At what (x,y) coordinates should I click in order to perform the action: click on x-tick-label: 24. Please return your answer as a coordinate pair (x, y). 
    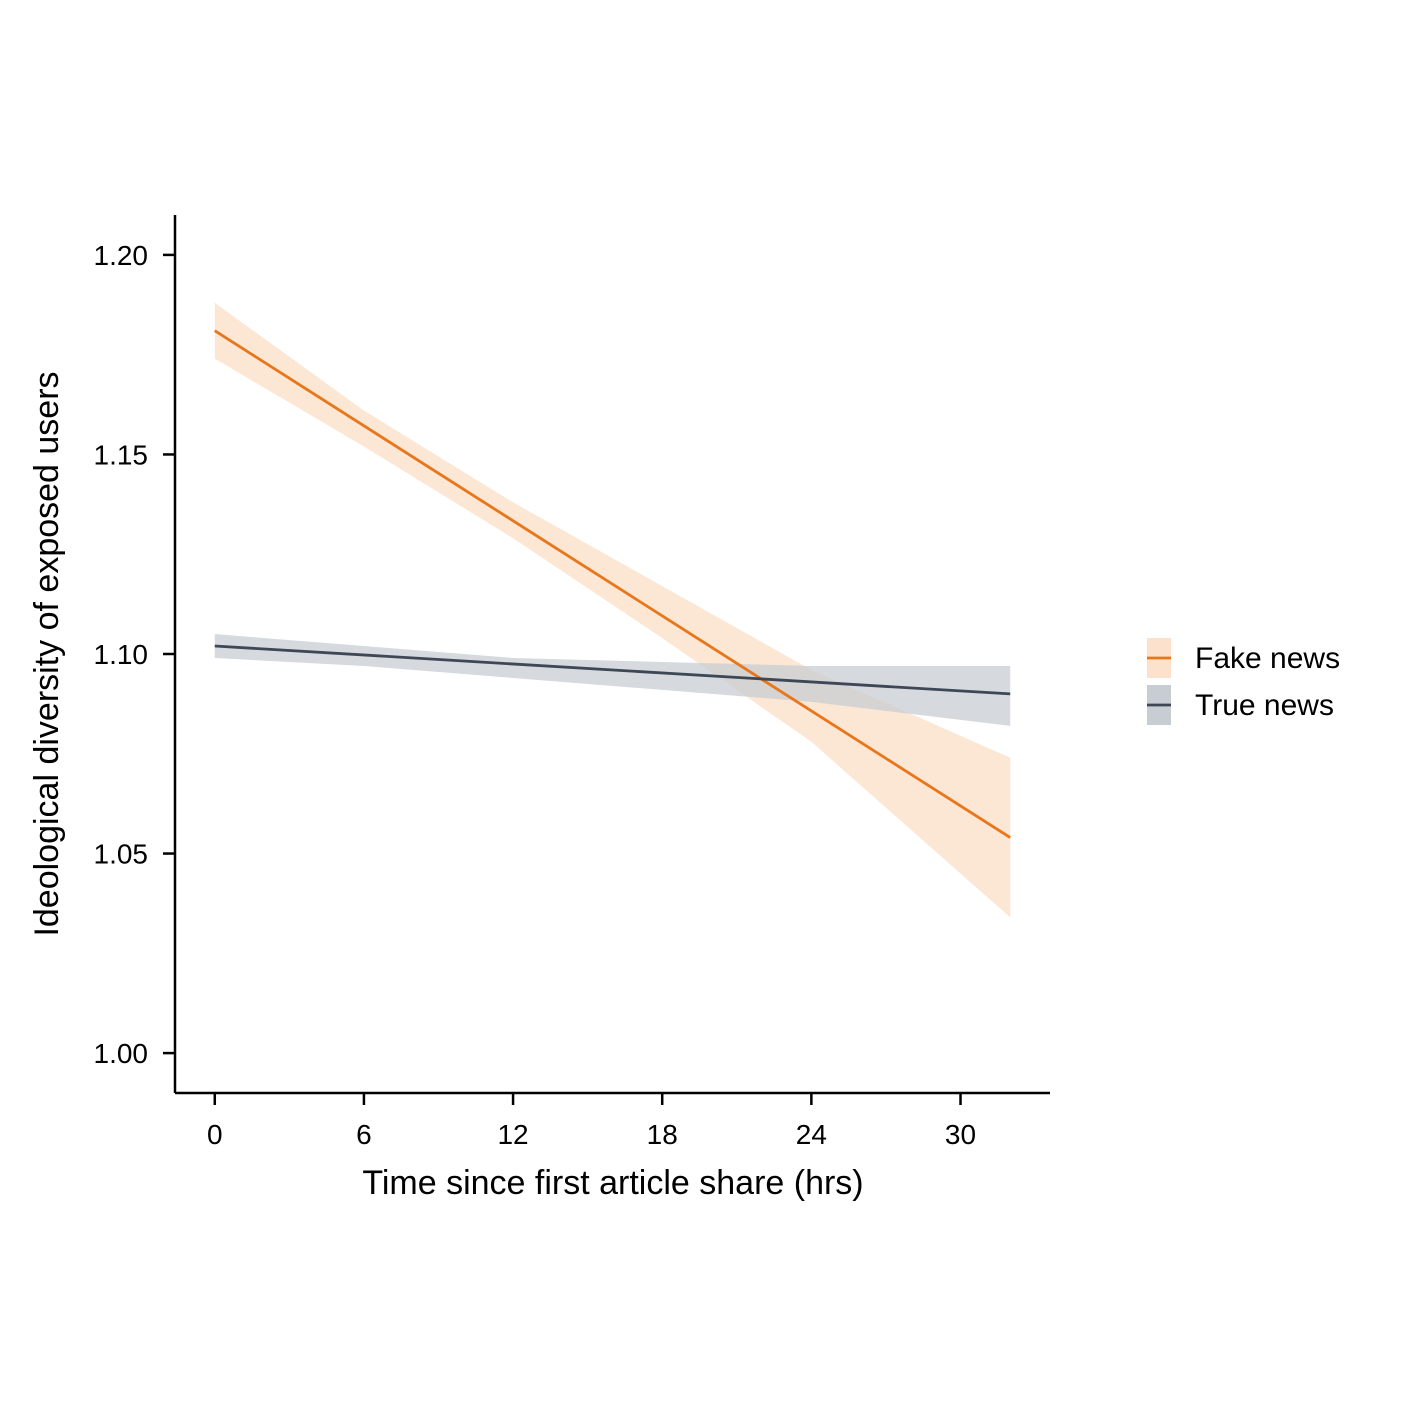
    Looking at the image, I should click on (811, 1134).